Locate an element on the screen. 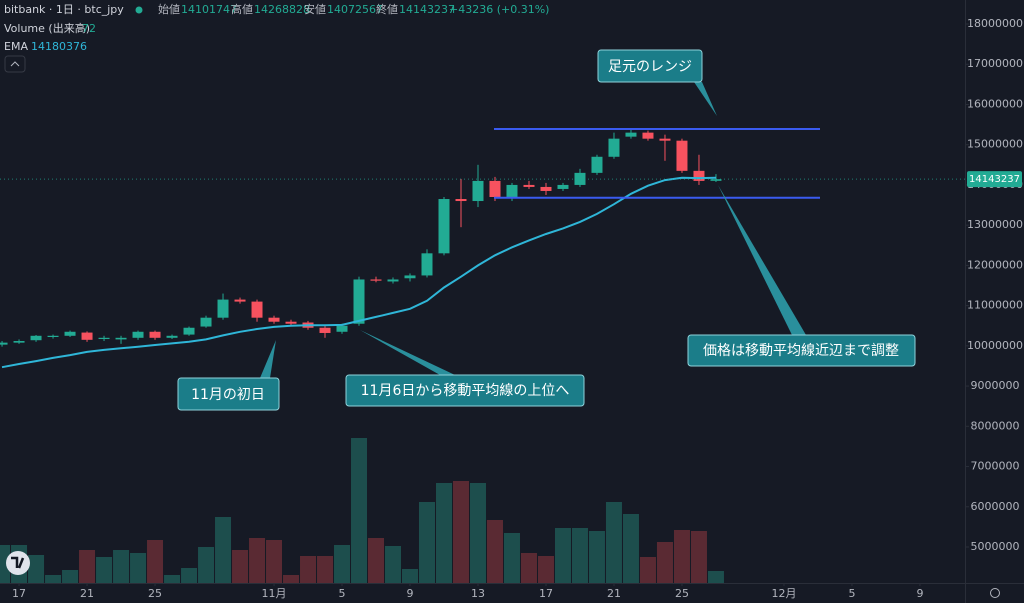 Image resolution: width=1024 pixels, height=603 pixels. callout-text: 価格は移動平均線近辺まで調整 is located at coordinates (801, 351).